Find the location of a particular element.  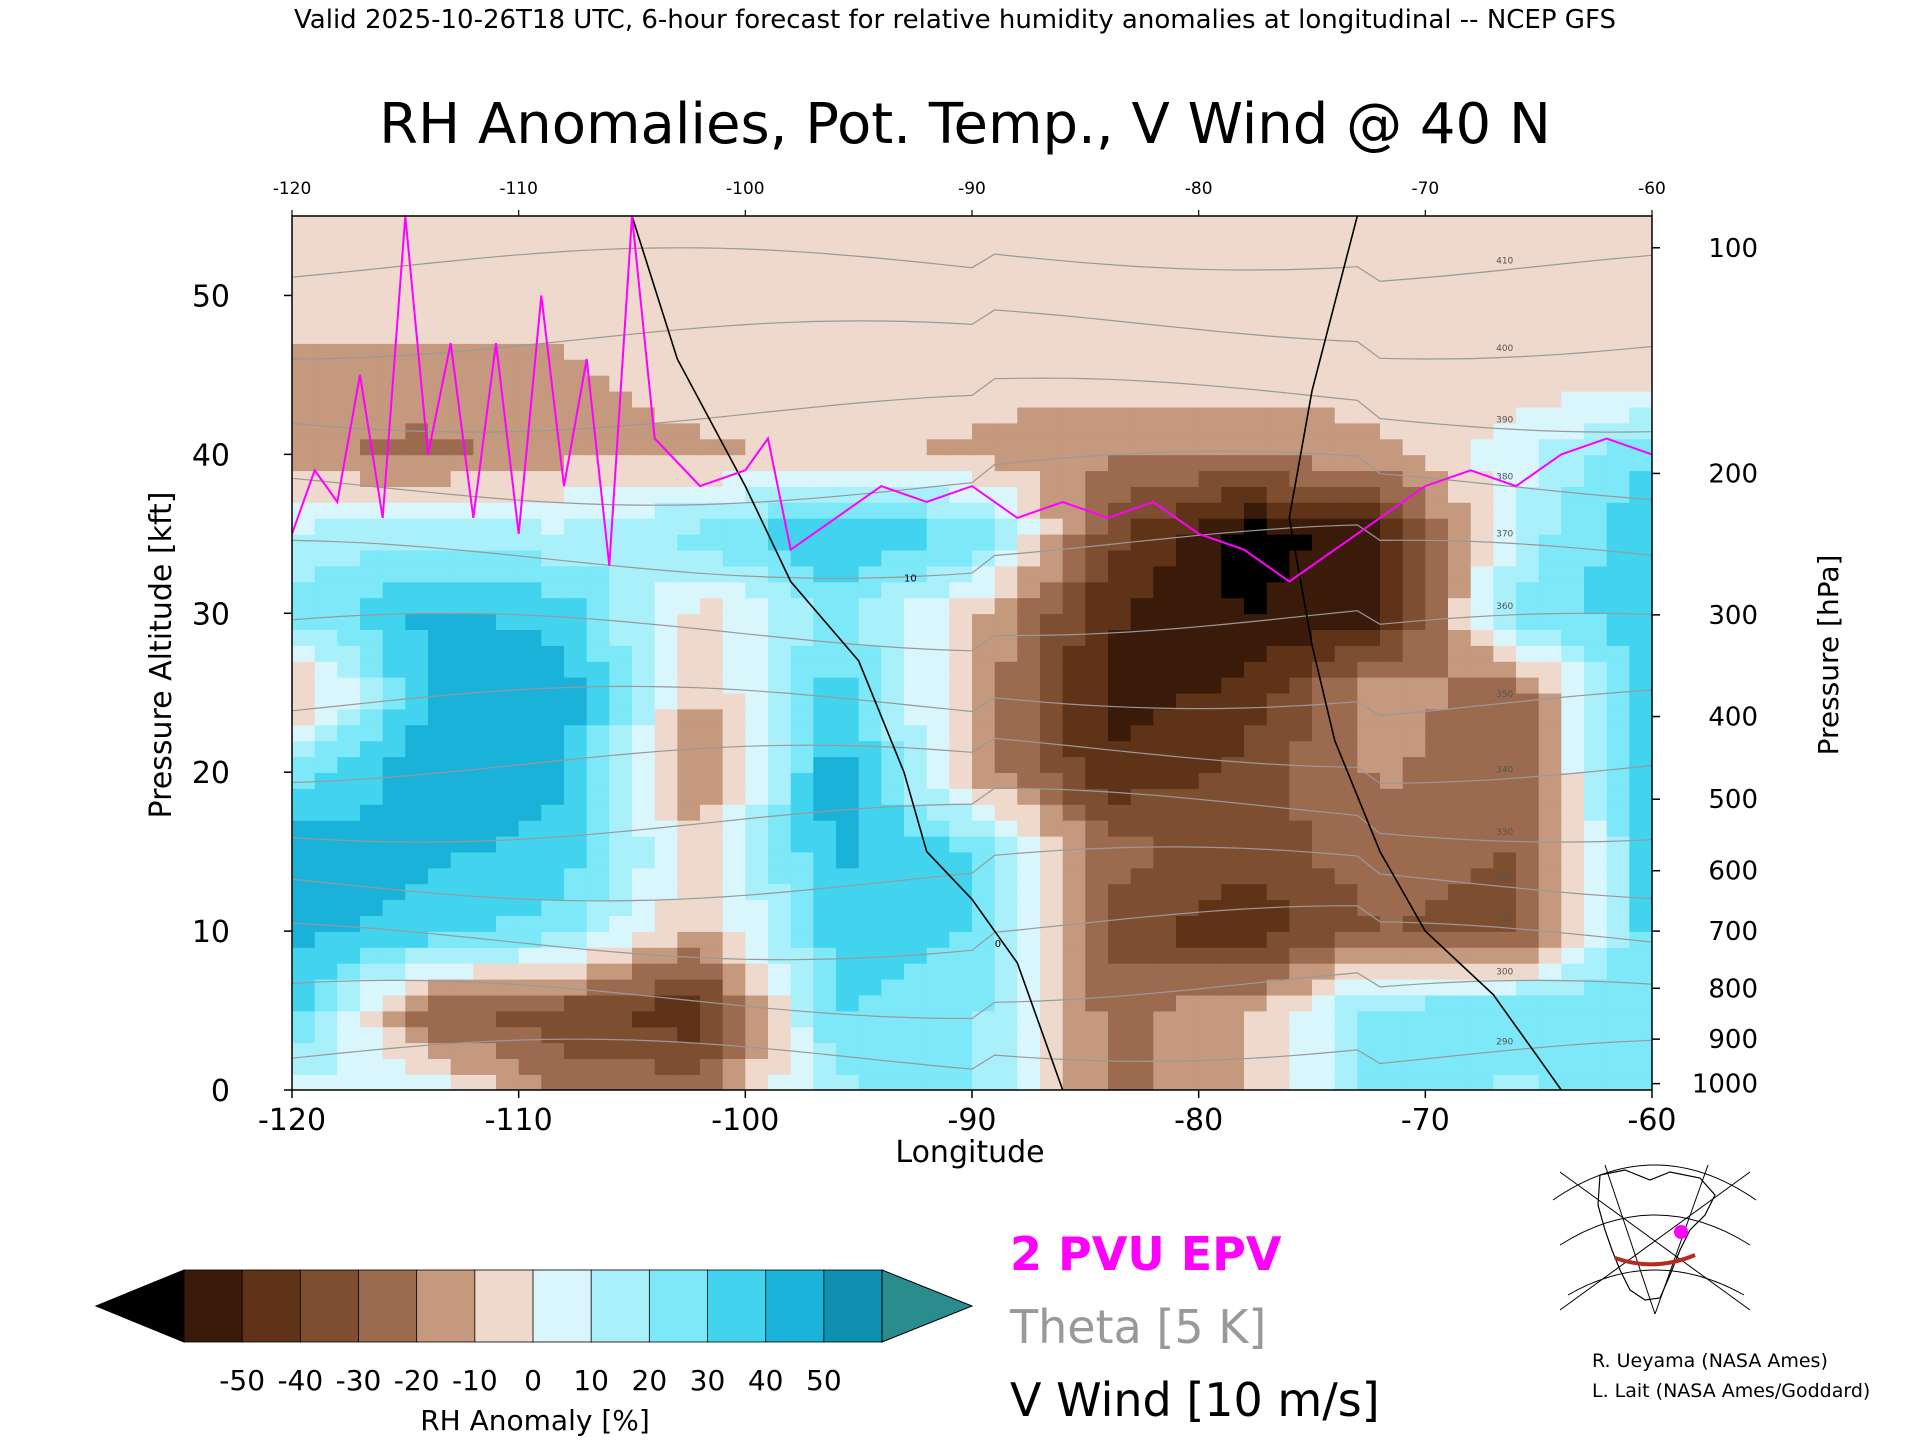

theta-contour is located at coordinates (972, 631).